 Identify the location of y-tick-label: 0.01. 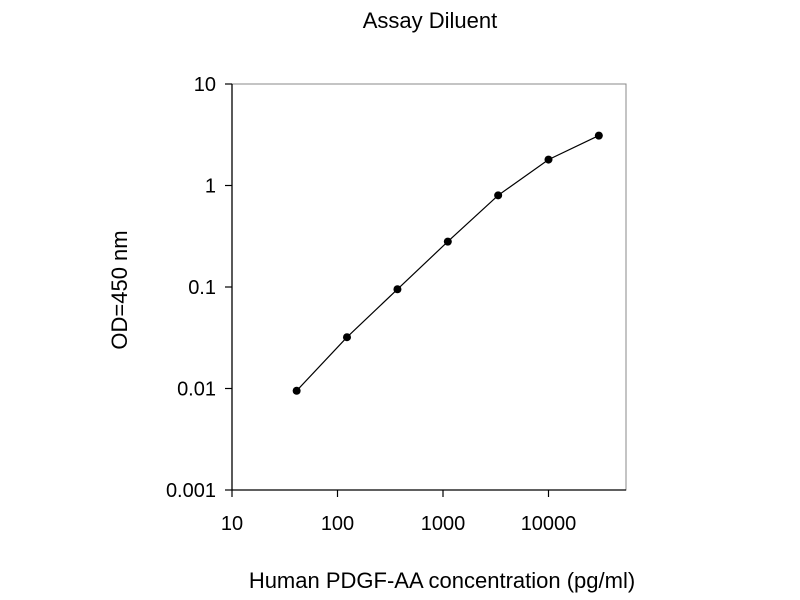
(196, 390).